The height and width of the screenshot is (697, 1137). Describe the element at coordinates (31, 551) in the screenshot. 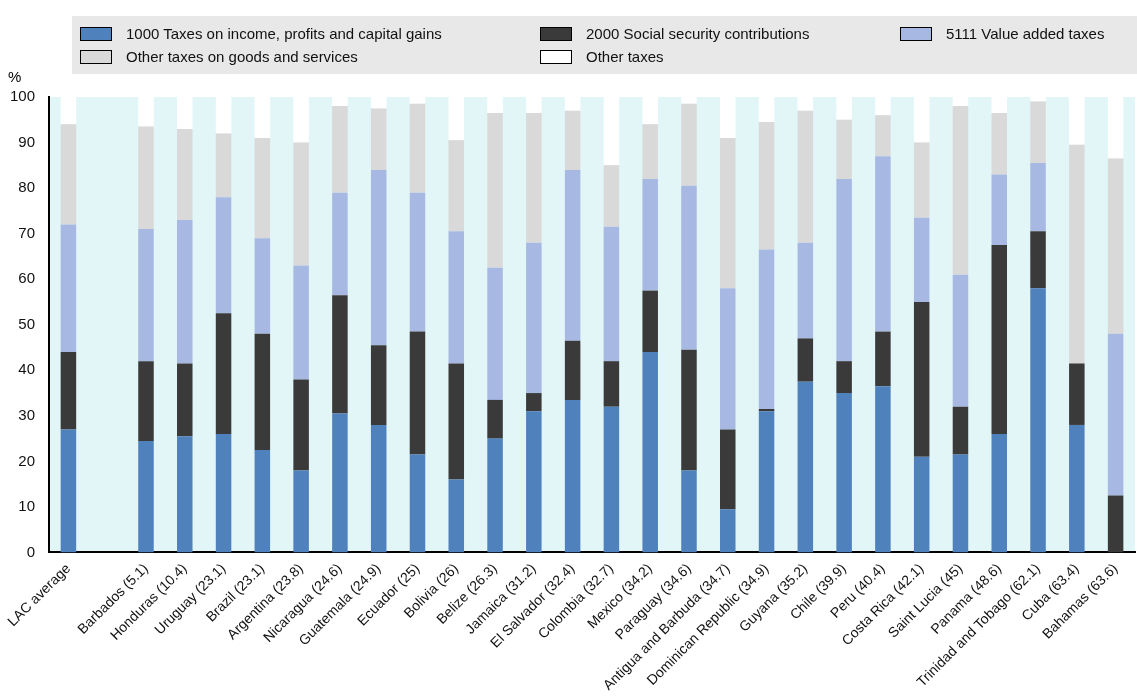

I see `y-tick-label: 0` at that location.